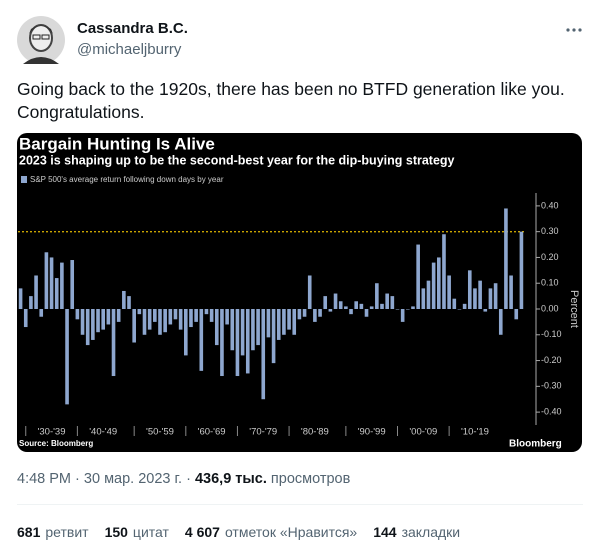 This screenshot has height=557, width=600. What do you see at coordinates (574, 30) in the screenshot?
I see `more-button` at bounding box center [574, 30].